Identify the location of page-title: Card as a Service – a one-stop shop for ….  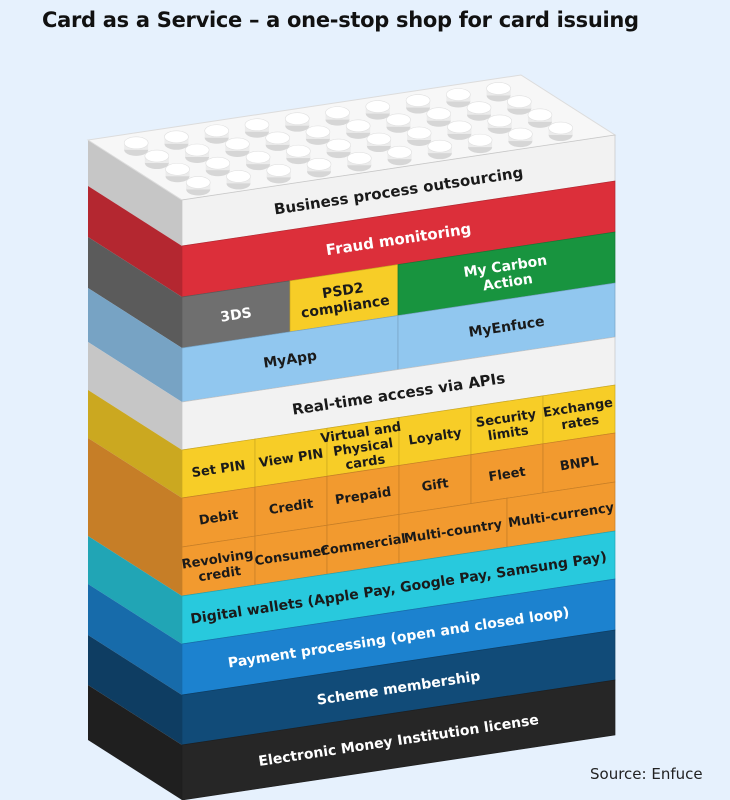
(340, 20).